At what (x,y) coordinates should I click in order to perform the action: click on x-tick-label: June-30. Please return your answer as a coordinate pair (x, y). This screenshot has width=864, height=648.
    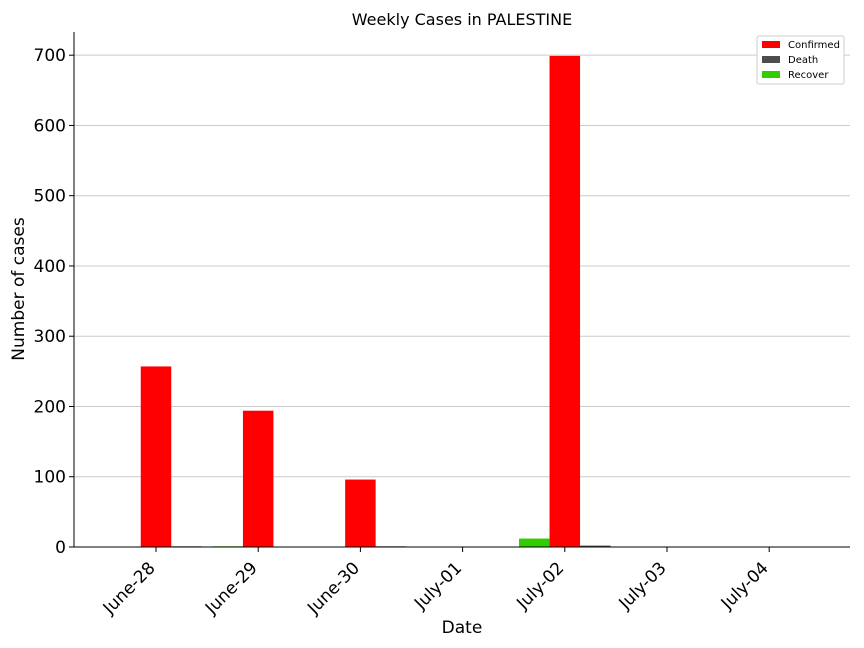
    Looking at the image, I should click on (333, 588).